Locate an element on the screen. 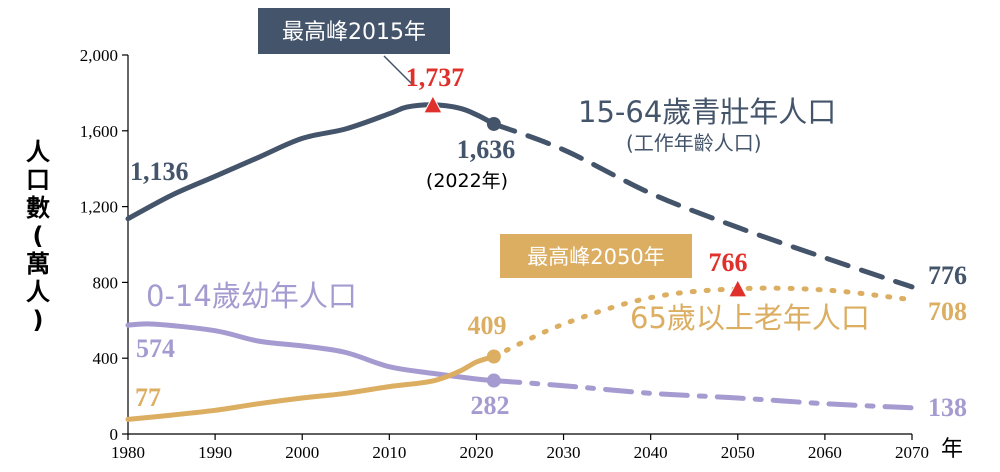  young-start-value: 574 is located at coordinates (155, 348).